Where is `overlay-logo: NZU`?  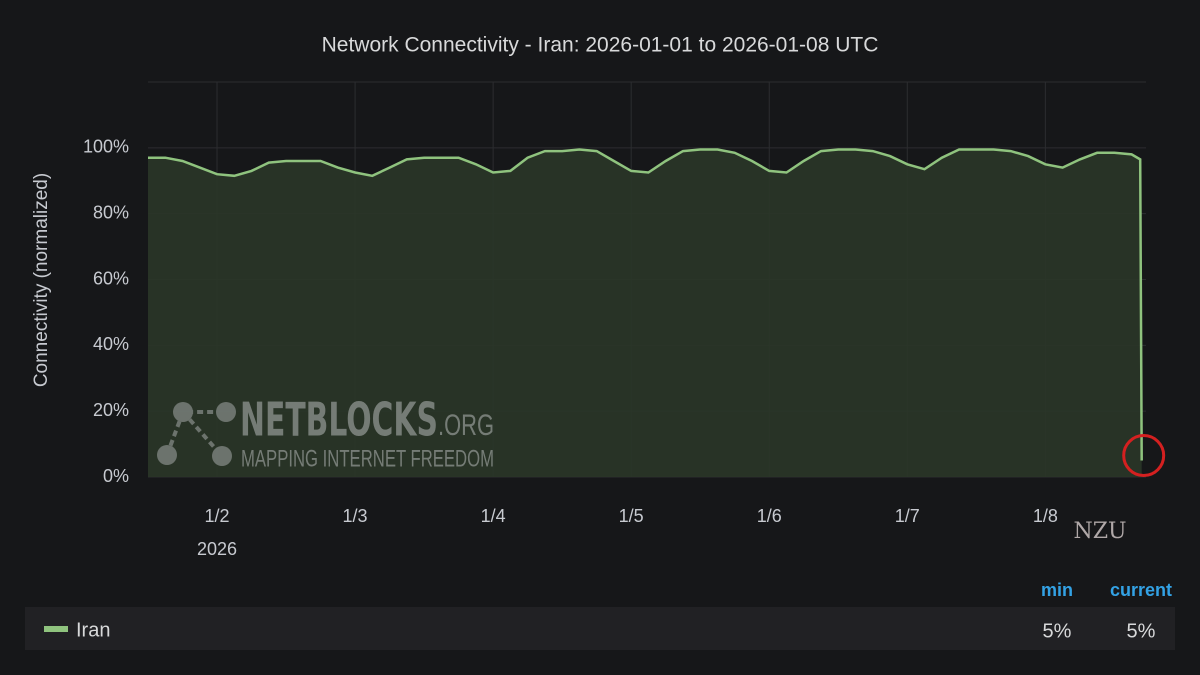 overlay-logo: NZU is located at coordinates (1099, 531).